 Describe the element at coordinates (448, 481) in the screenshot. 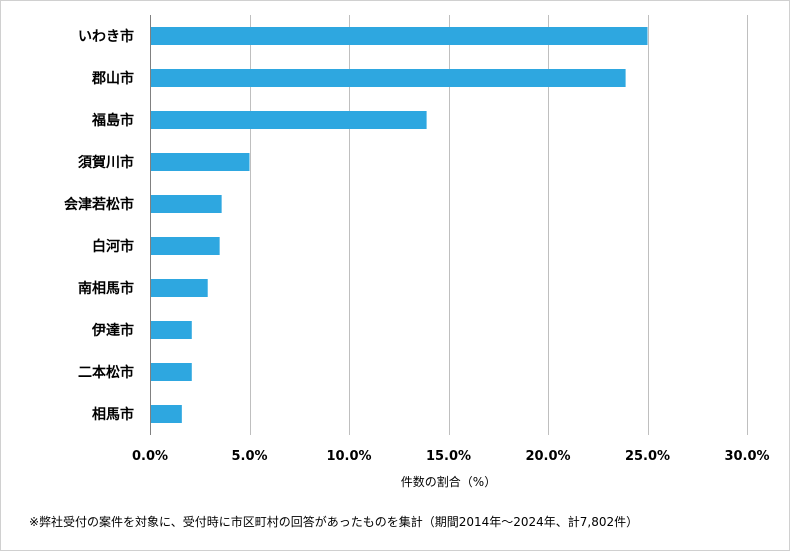

I see `x-axis-title: 件数の割合（%）` at that location.